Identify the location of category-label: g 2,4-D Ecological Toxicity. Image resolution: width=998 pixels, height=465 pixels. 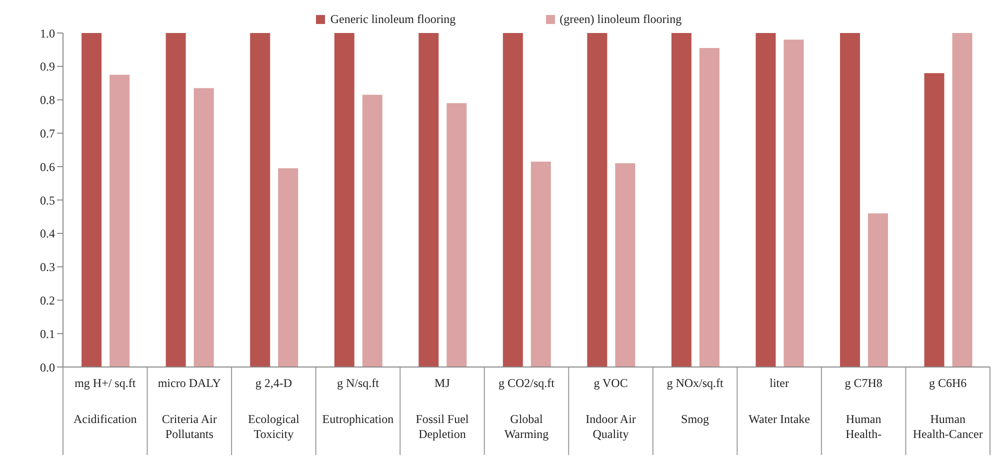
(274, 408).